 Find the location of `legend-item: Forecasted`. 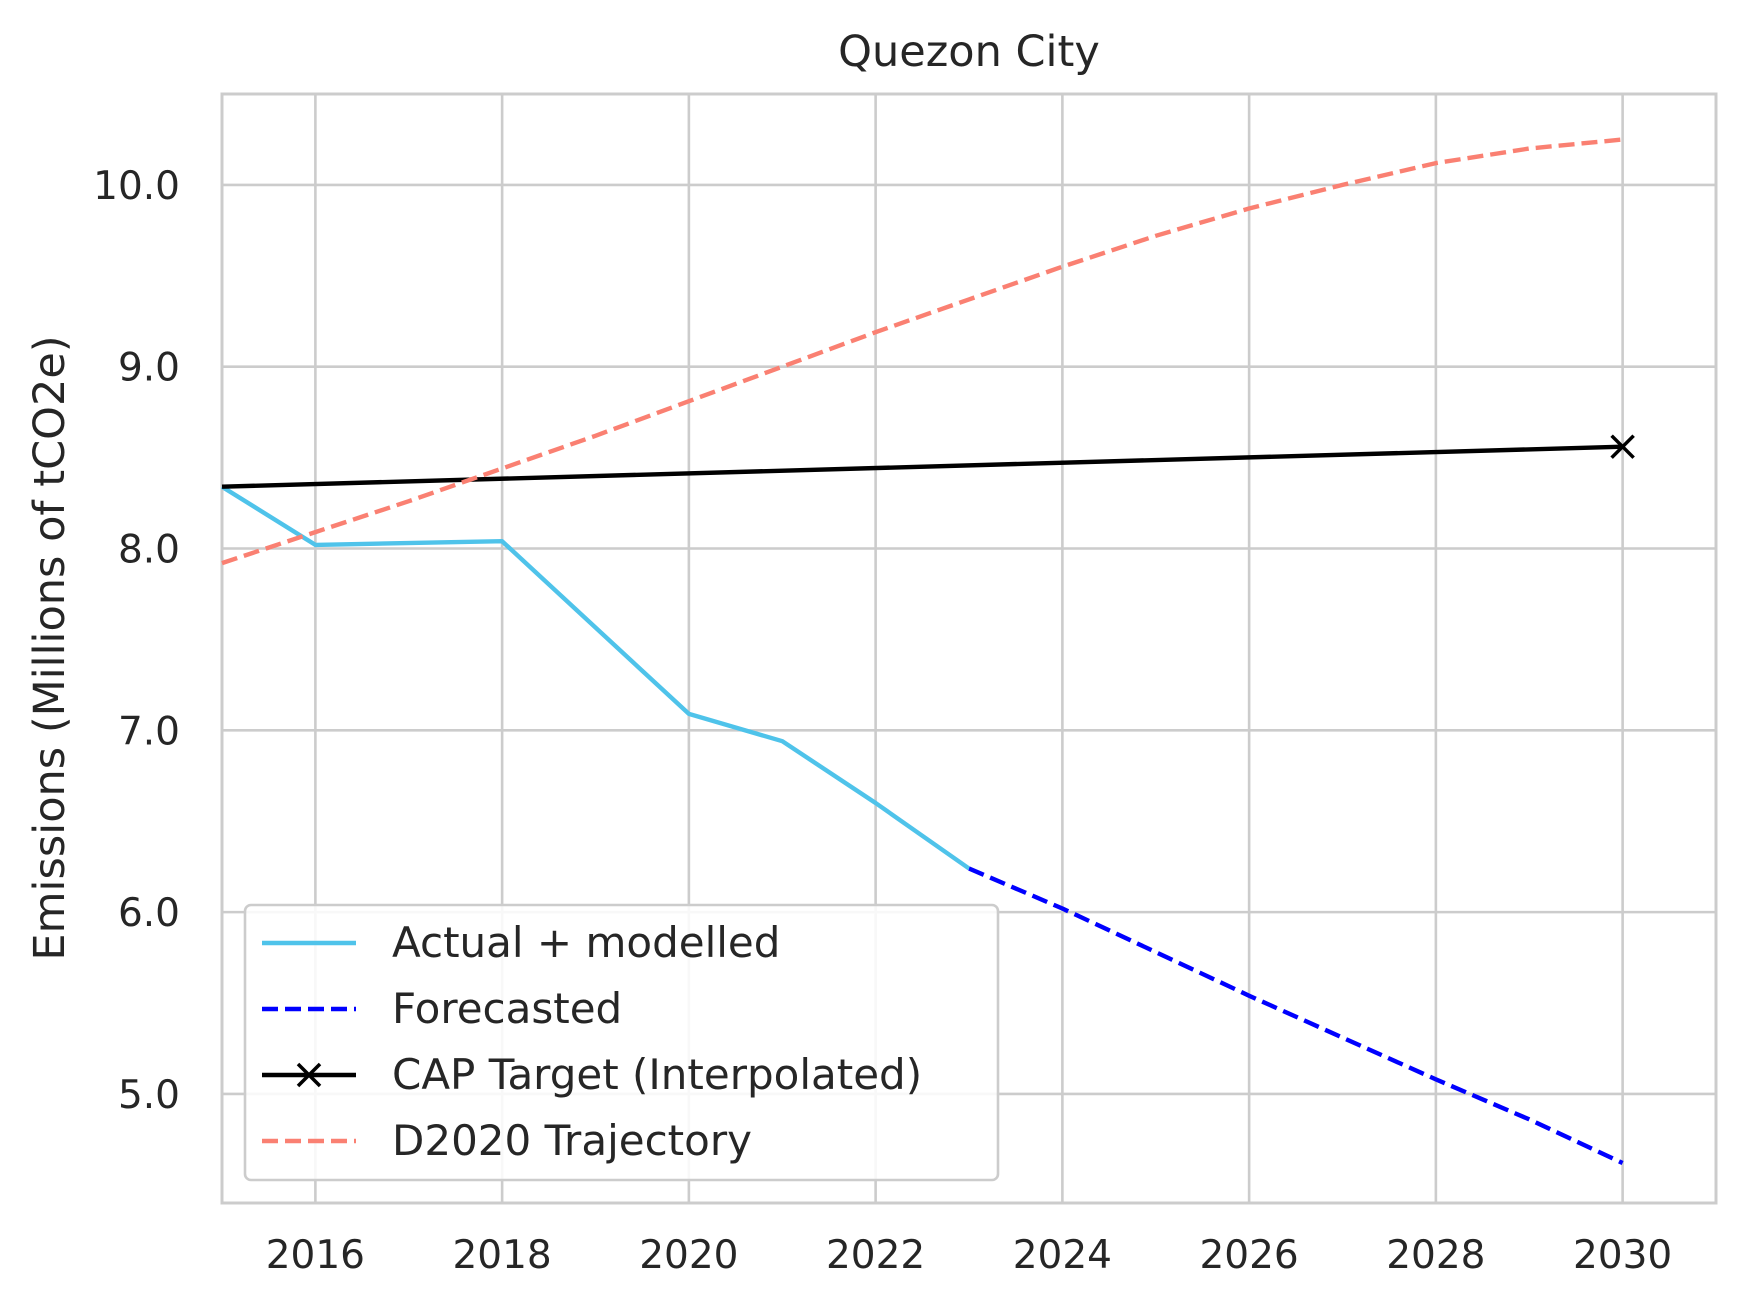

legend-item: Forecasted is located at coordinates (442, 1008).